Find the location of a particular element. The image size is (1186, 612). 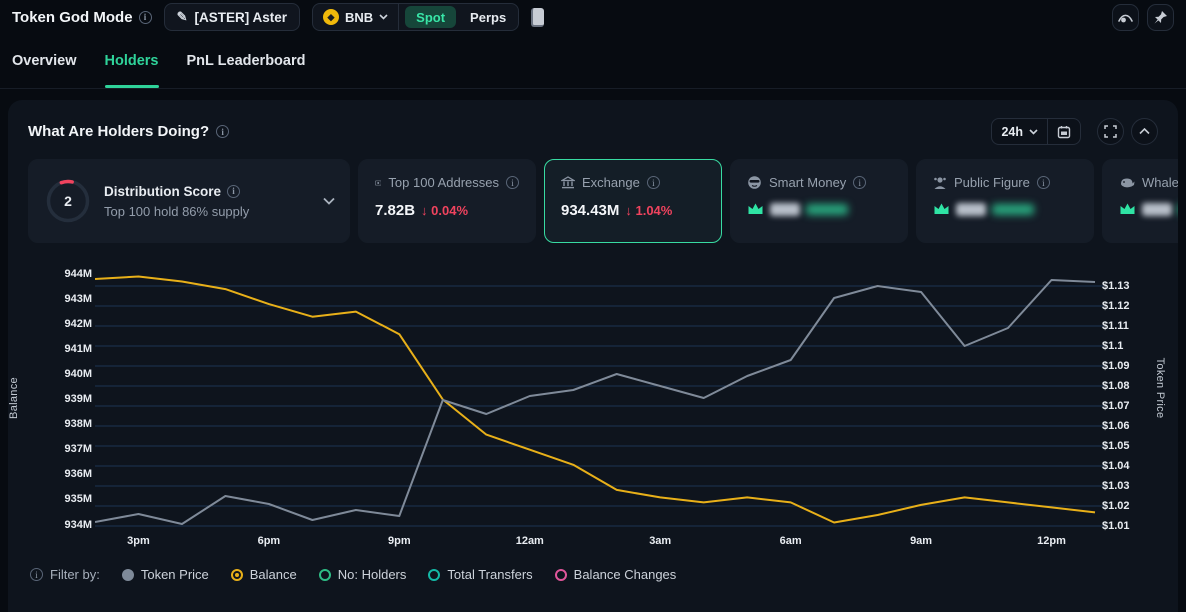

timeframe-dropdown: 24h is located at coordinates (1019, 132).